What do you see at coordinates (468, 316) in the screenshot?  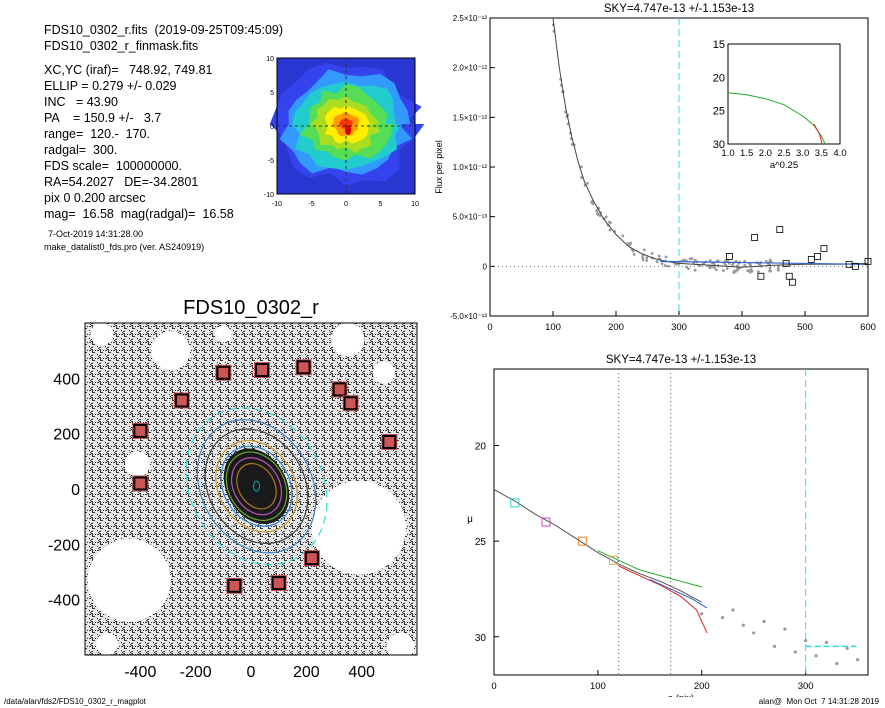 I see `y-tick-label: -5.0×10⁻¹³` at bounding box center [468, 316].